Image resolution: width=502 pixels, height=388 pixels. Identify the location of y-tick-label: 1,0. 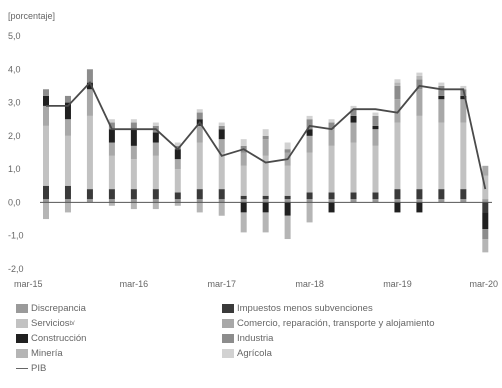
(14, 169).